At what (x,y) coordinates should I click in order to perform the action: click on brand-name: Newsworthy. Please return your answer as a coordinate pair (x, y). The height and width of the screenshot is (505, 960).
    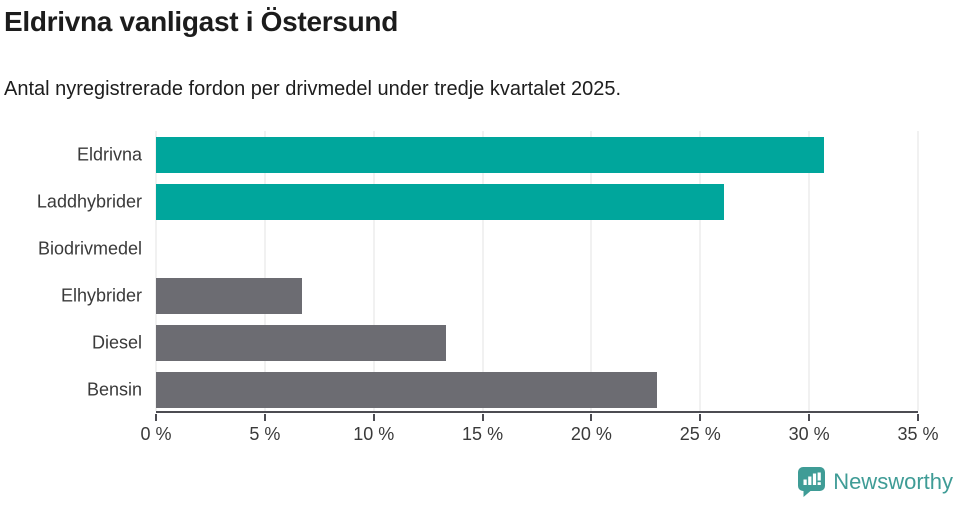
    Looking at the image, I should click on (893, 481).